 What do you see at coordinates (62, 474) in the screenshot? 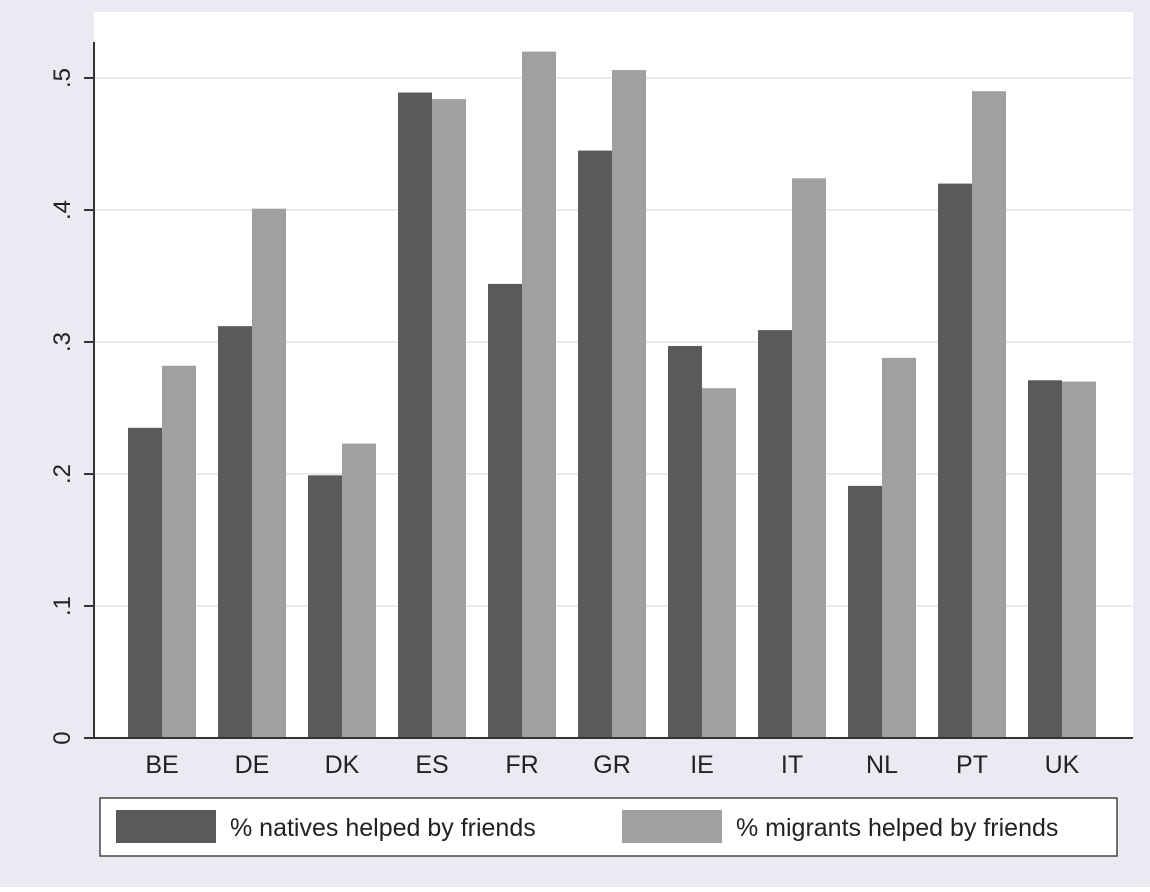
I see `y-tick-label: .2` at bounding box center [62, 474].